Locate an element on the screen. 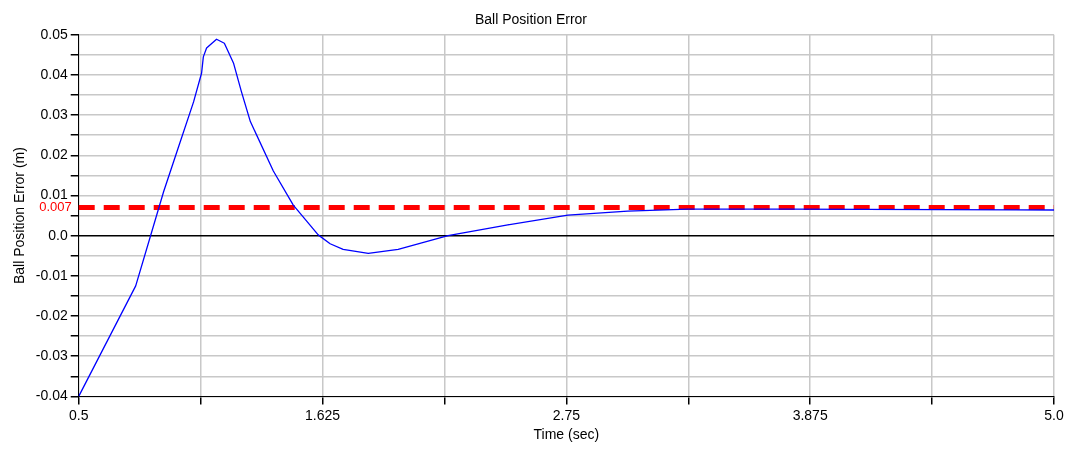 The height and width of the screenshot is (452, 1079). y-tick-label: 0.04 is located at coordinates (54, 73).